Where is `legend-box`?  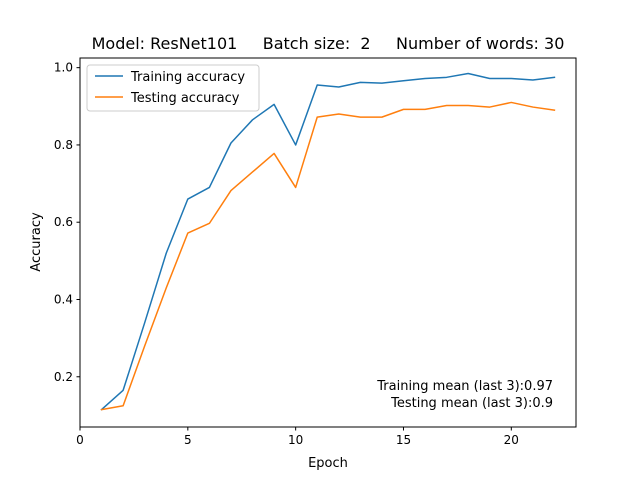 legend-box is located at coordinates (173, 88).